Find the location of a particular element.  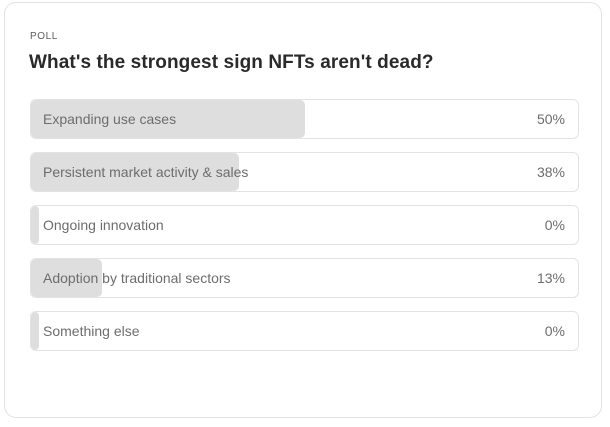

poll-option-market-activity: Persistent market activity & sales 38% is located at coordinates (304, 172).